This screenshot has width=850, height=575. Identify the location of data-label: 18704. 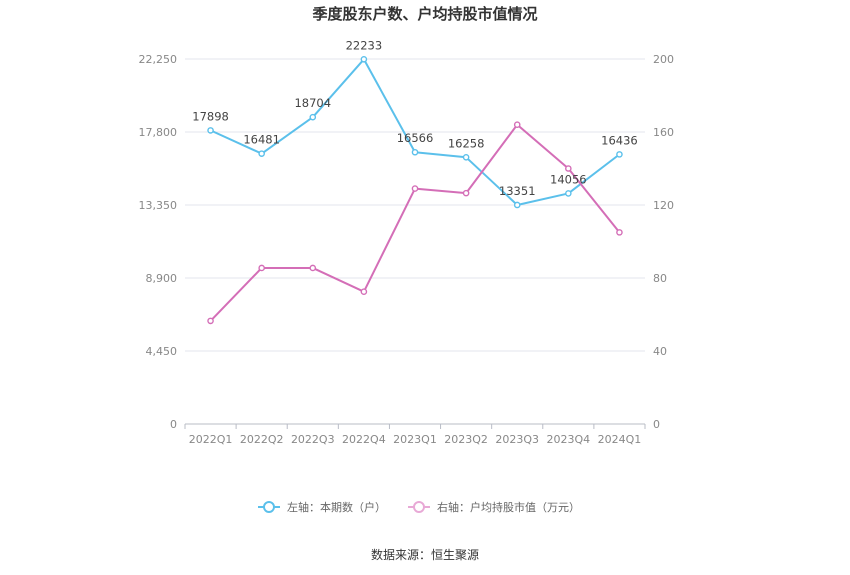
(312, 103).